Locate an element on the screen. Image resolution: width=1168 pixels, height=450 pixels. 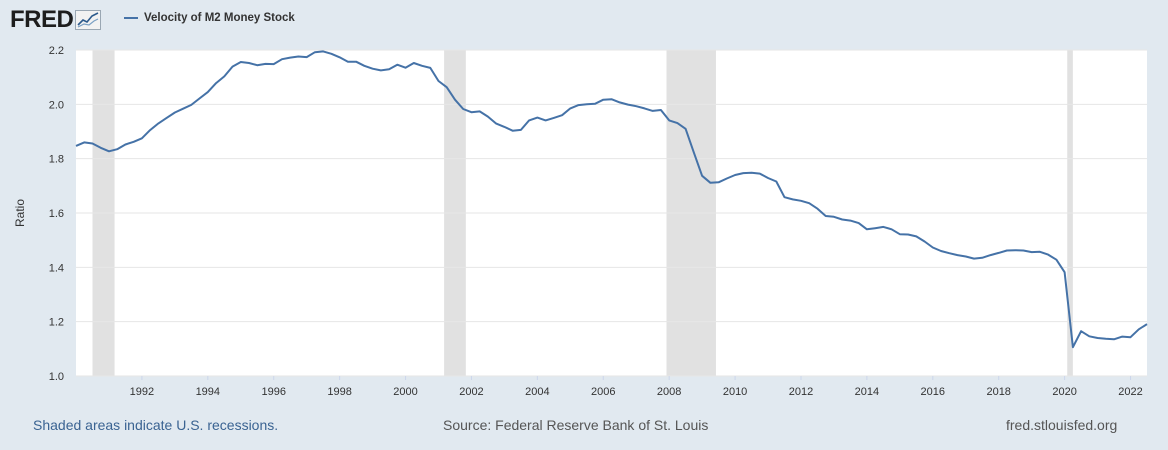
fred-wordmark: FRED is located at coordinates (42, 19).